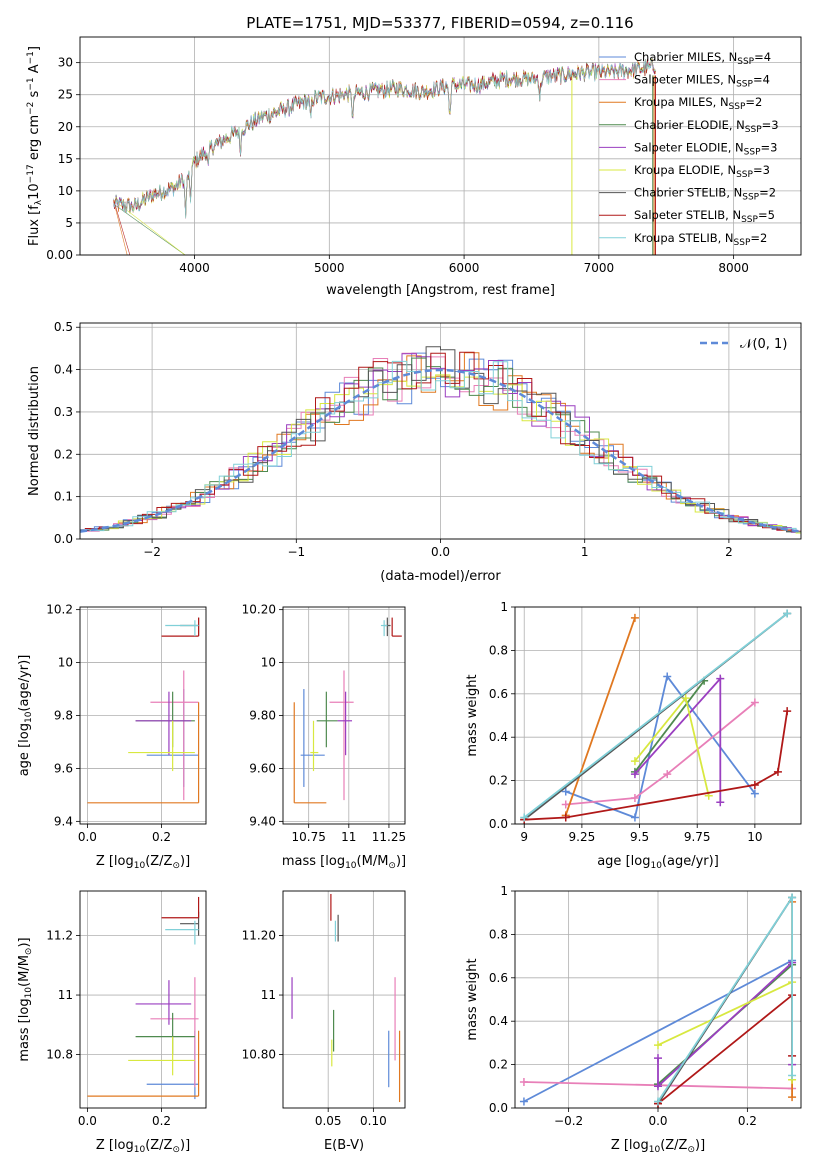  I want to click on y-tick-label: 0.8, so click(498, 934).